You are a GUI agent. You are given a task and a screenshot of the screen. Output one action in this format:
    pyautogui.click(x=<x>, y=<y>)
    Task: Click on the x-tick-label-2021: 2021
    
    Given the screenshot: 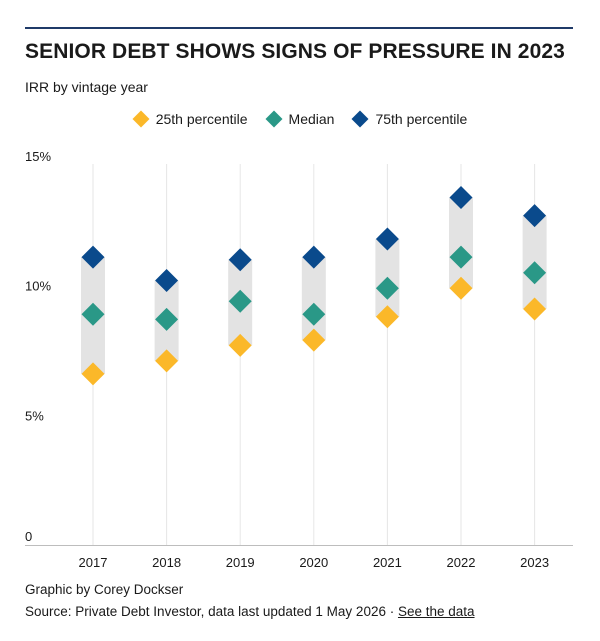 What is the action you would take?
    pyautogui.click(x=387, y=562)
    